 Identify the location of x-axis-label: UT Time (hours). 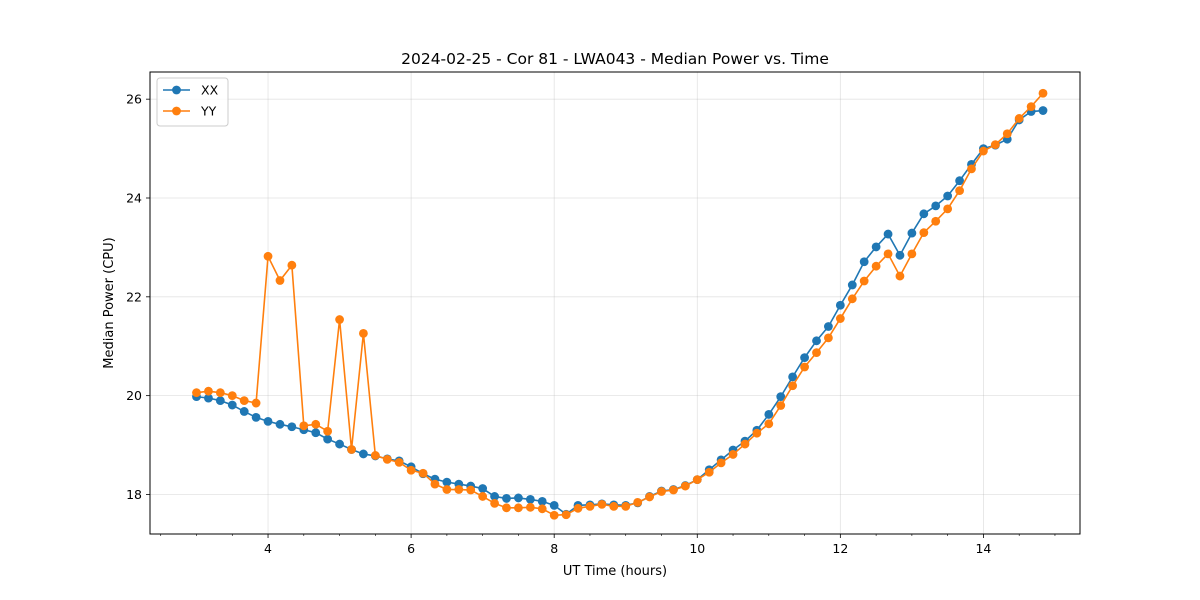
(615, 571).